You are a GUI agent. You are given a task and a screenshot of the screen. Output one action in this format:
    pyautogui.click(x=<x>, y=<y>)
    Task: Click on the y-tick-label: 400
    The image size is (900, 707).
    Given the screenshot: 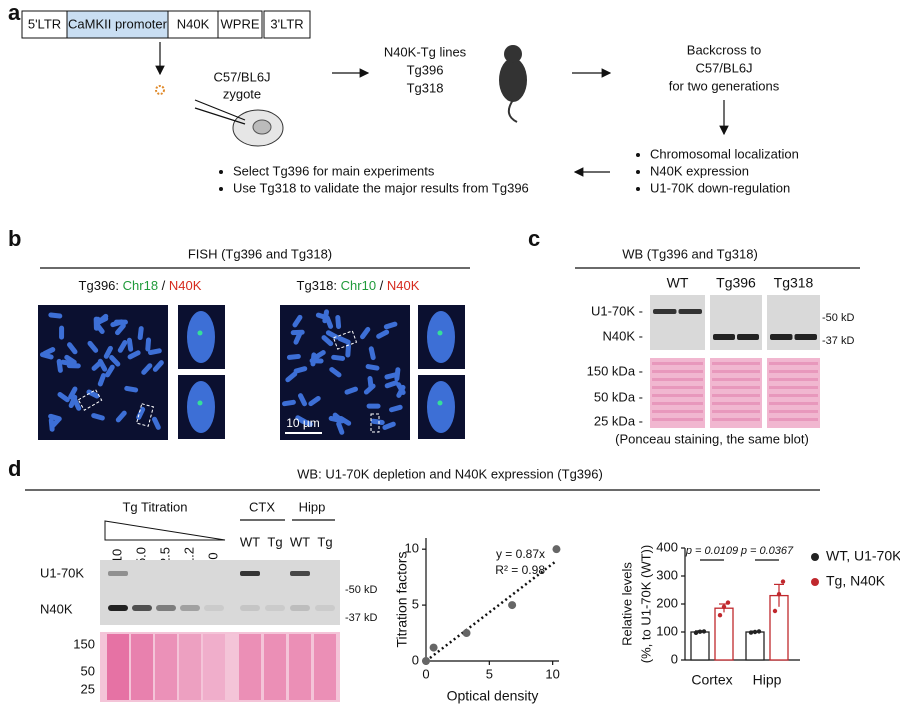 What is the action you would take?
    pyautogui.click(x=667, y=546)
    